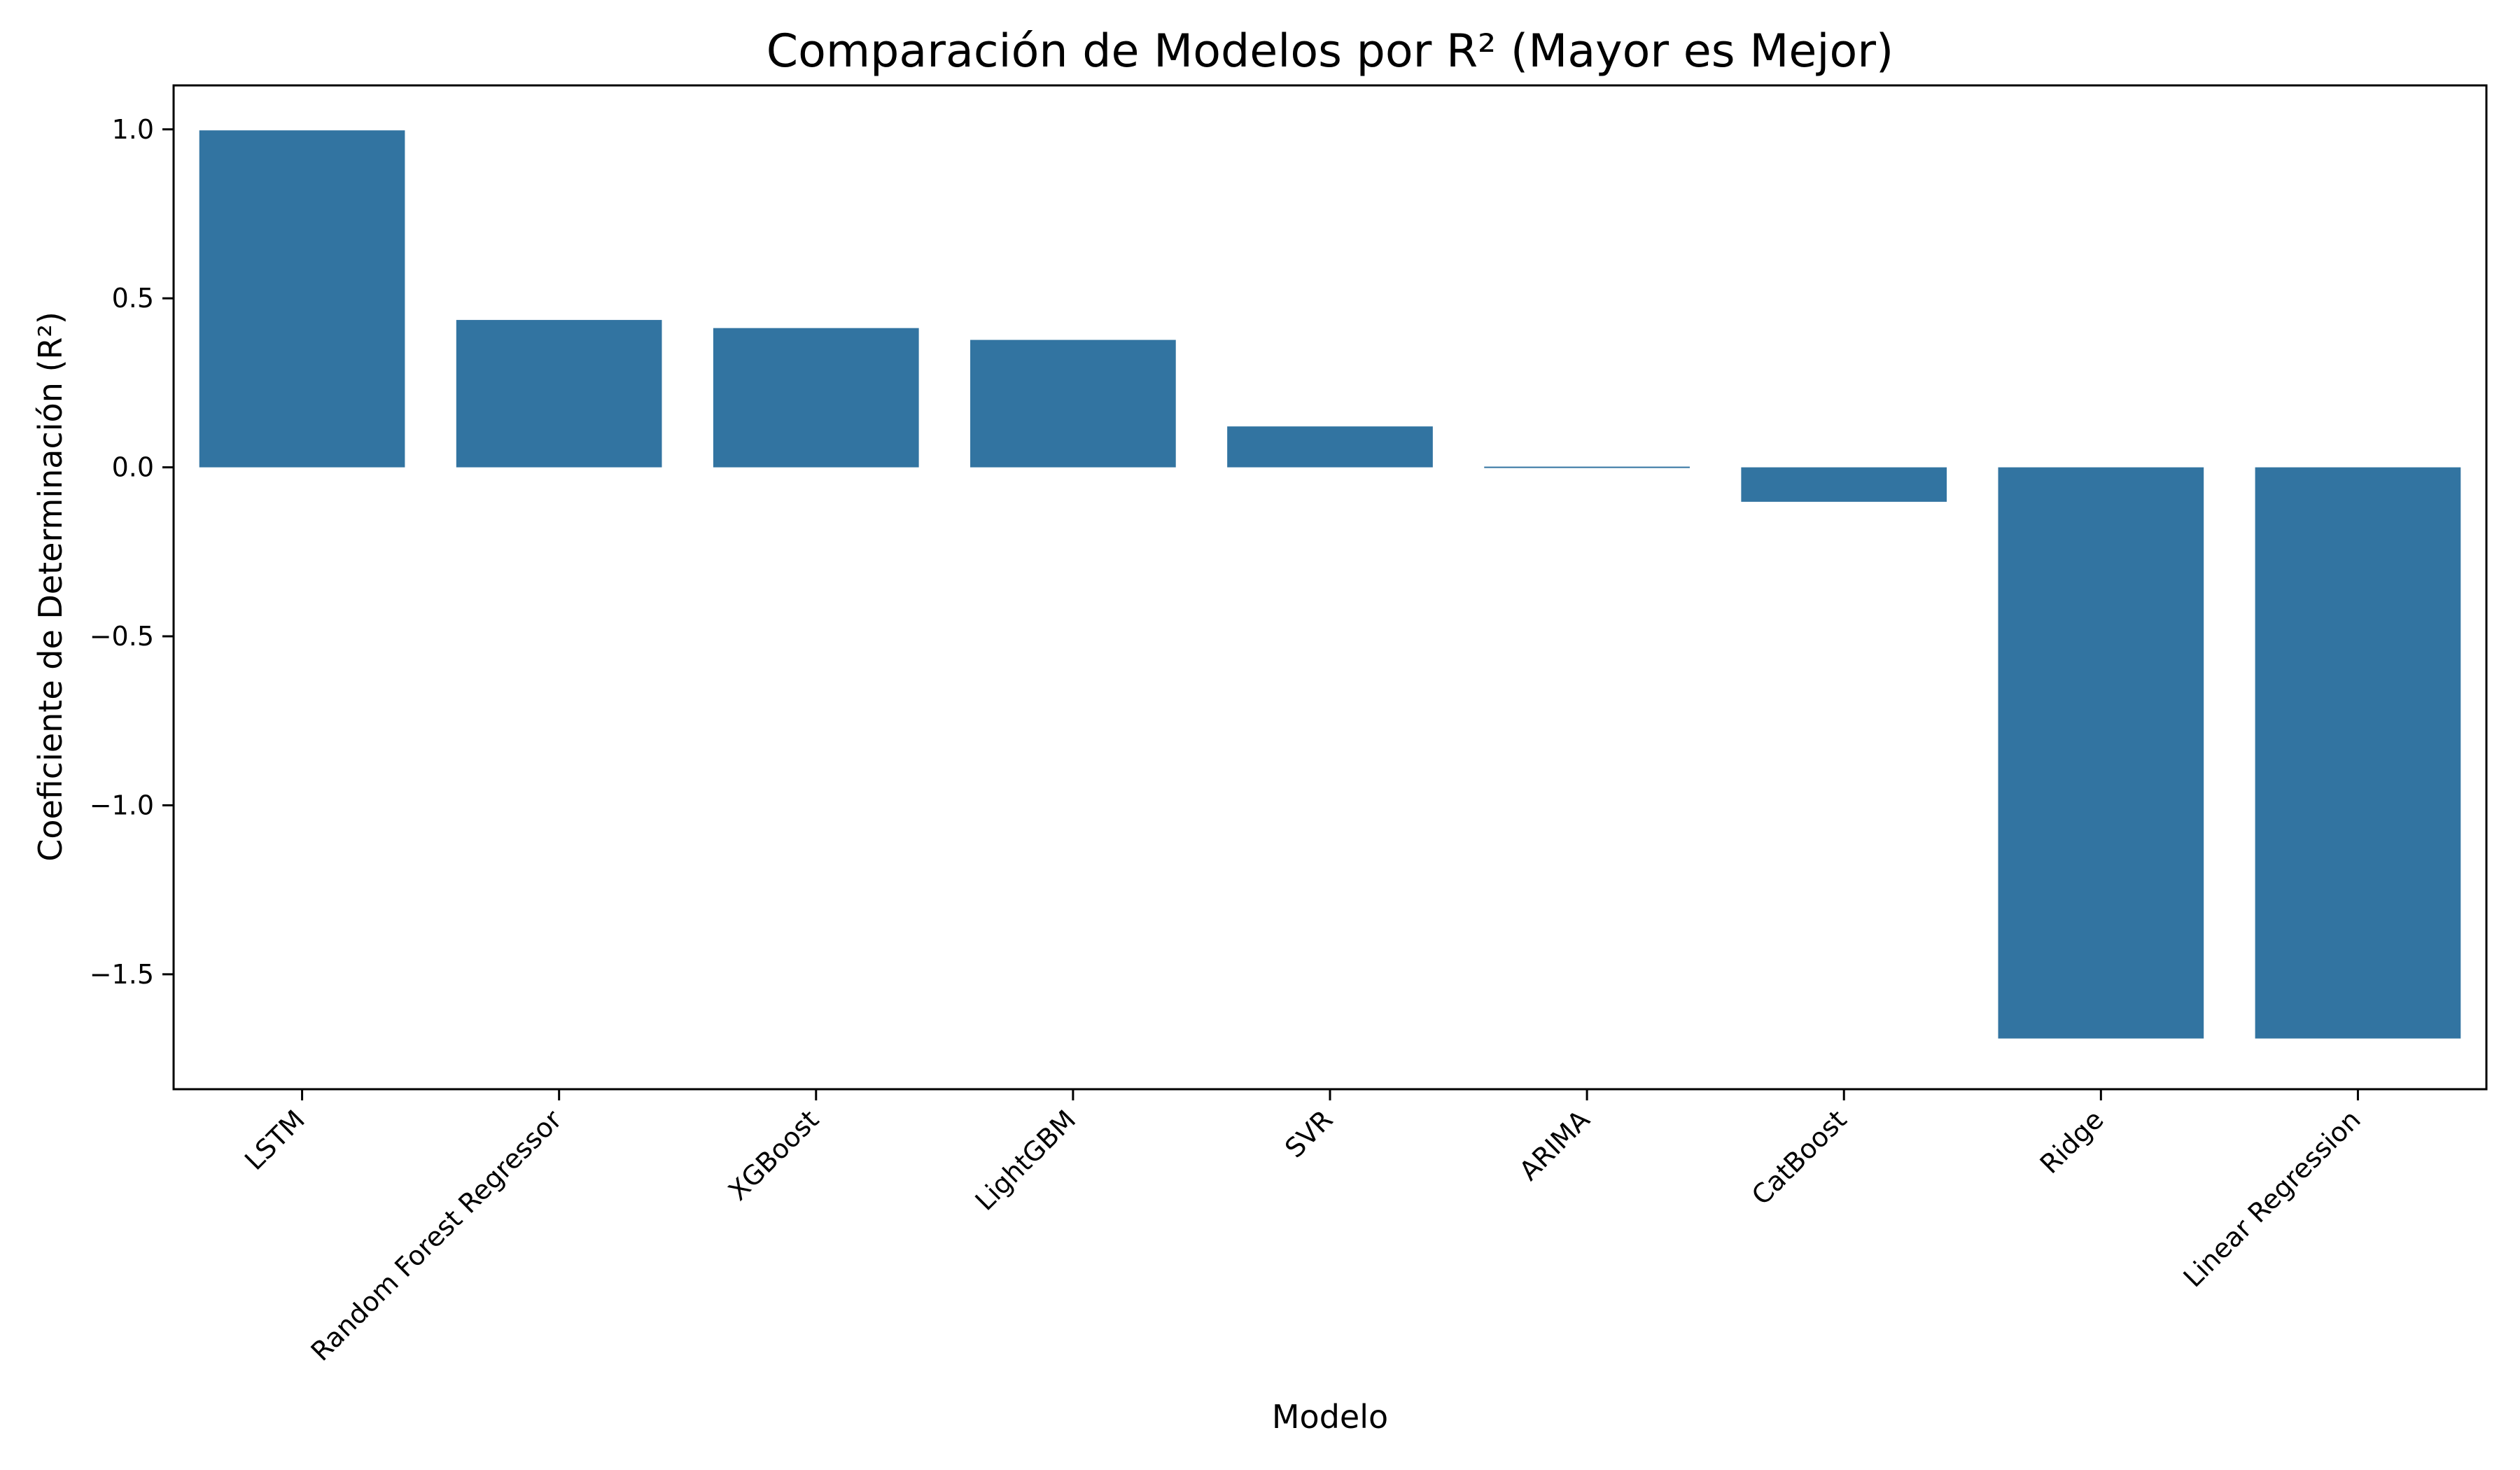 This screenshot has width=2520, height=1470. Describe the element at coordinates (1799, 1157) in the screenshot. I see `x-tick-label-catboost: CatBoost` at that location.